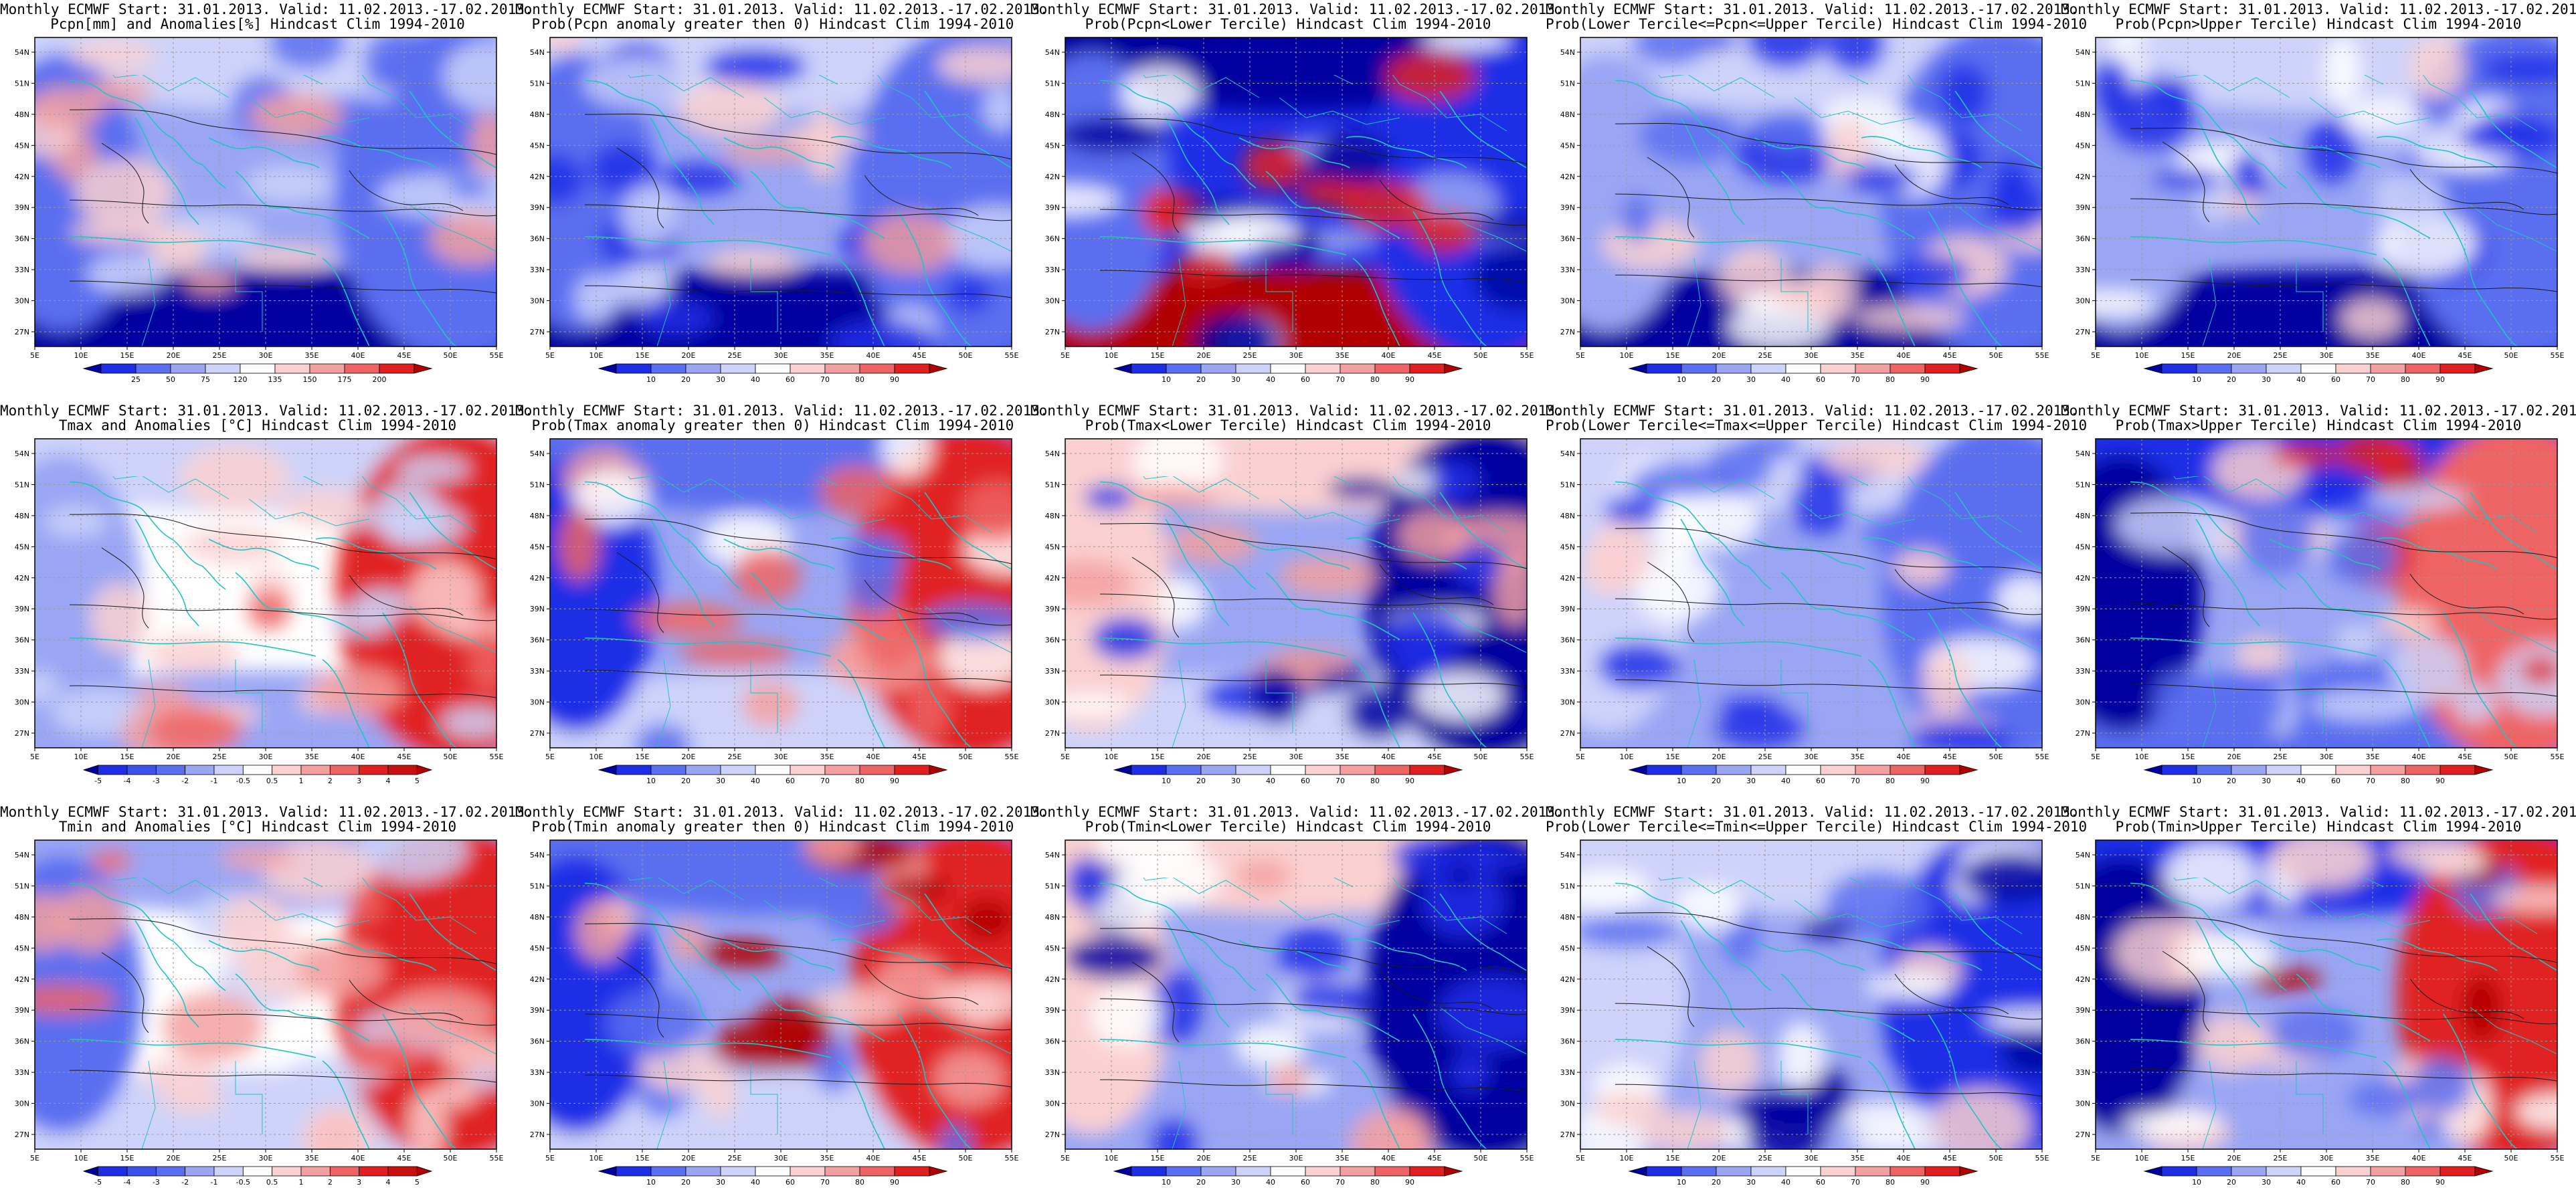 Image resolution: width=2576 pixels, height=1204 pixels. I want to click on colorbar-label: 150, so click(310, 379).